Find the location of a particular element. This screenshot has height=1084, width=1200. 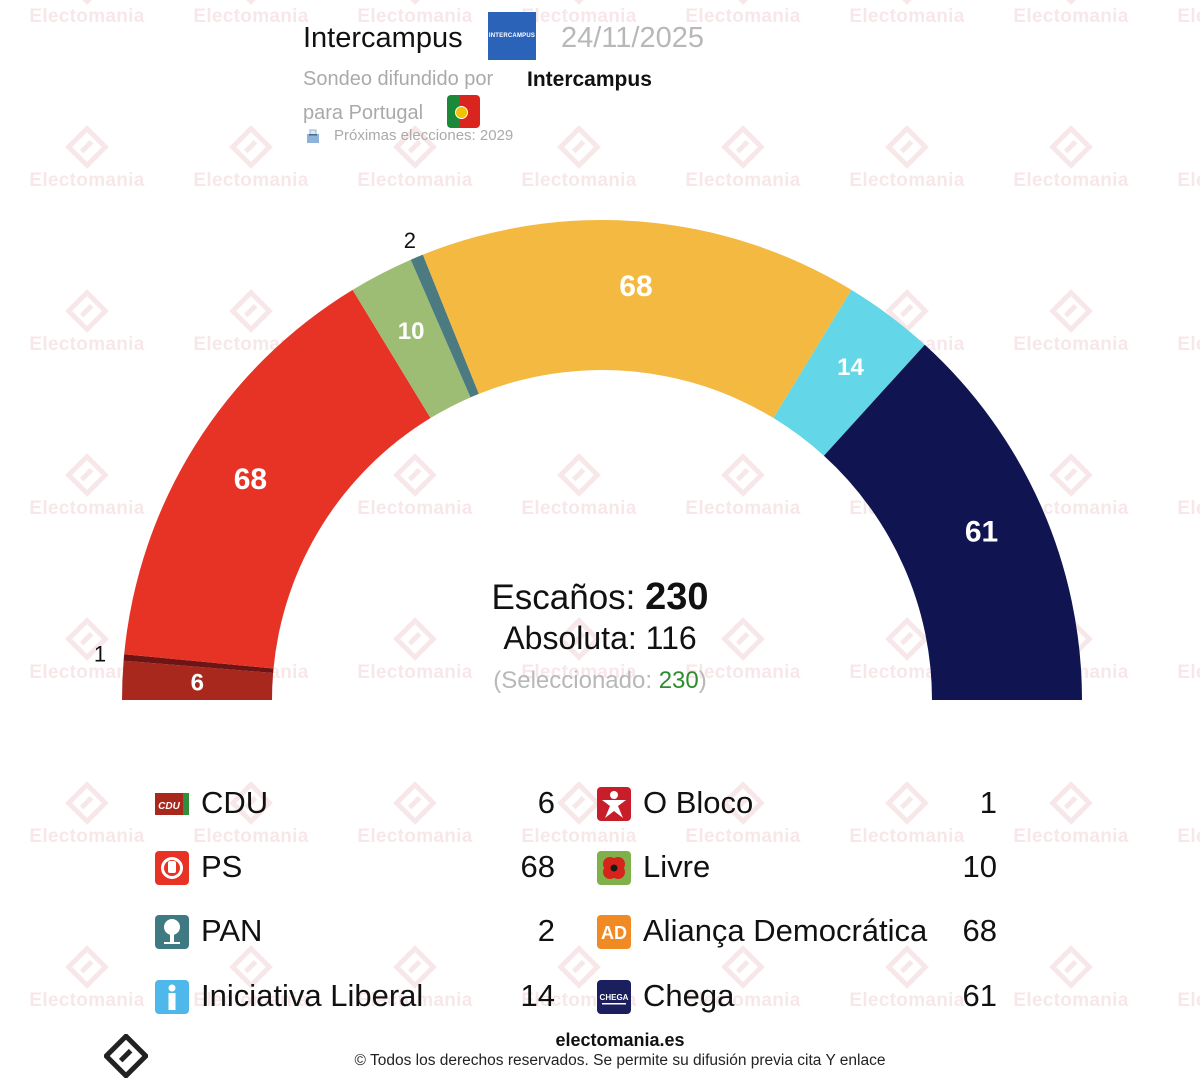

seats-summary: Escaños: 230 is located at coordinates (600, 597).